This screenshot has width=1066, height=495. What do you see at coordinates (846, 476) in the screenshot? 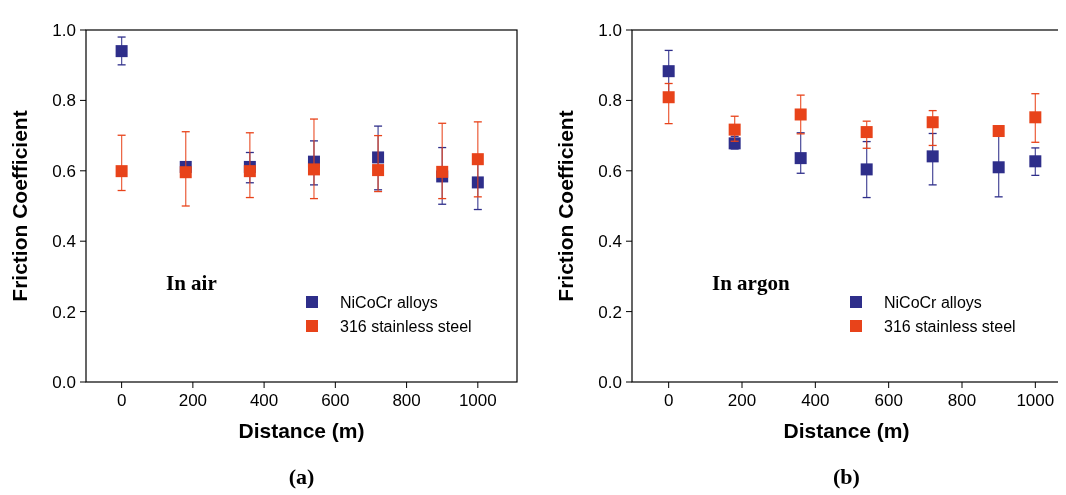
I see `text: (b)` at bounding box center [846, 476].